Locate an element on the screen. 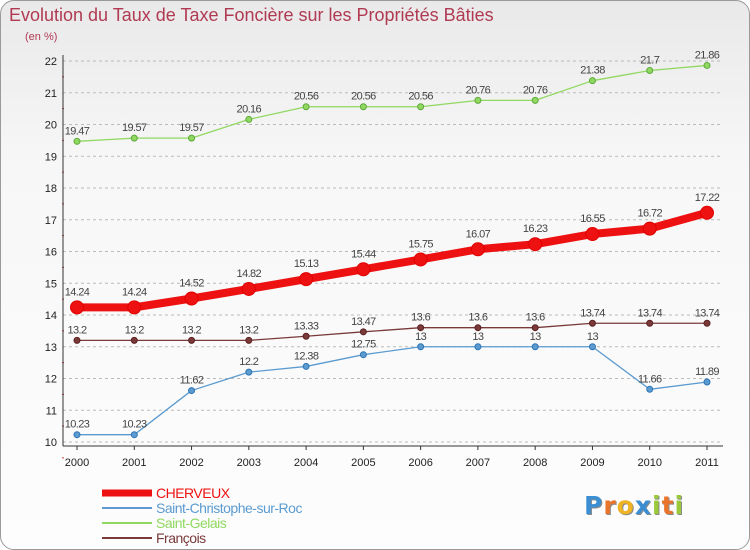  x-tick-label: 2001 is located at coordinates (134, 463).